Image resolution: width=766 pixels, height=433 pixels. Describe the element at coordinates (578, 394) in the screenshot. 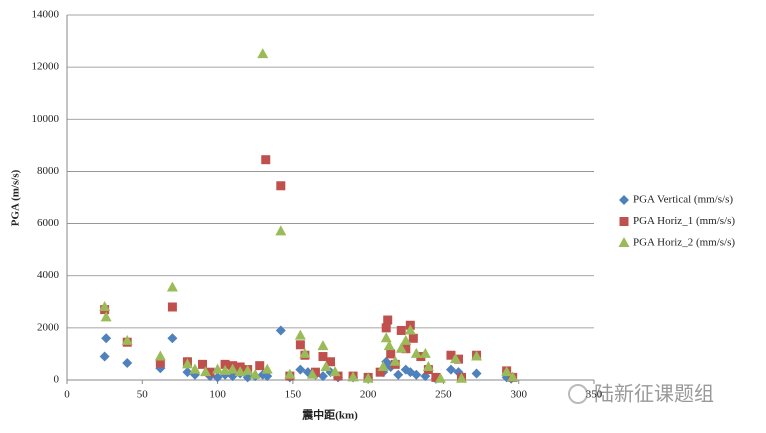

I see `watermark-icon` at that location.